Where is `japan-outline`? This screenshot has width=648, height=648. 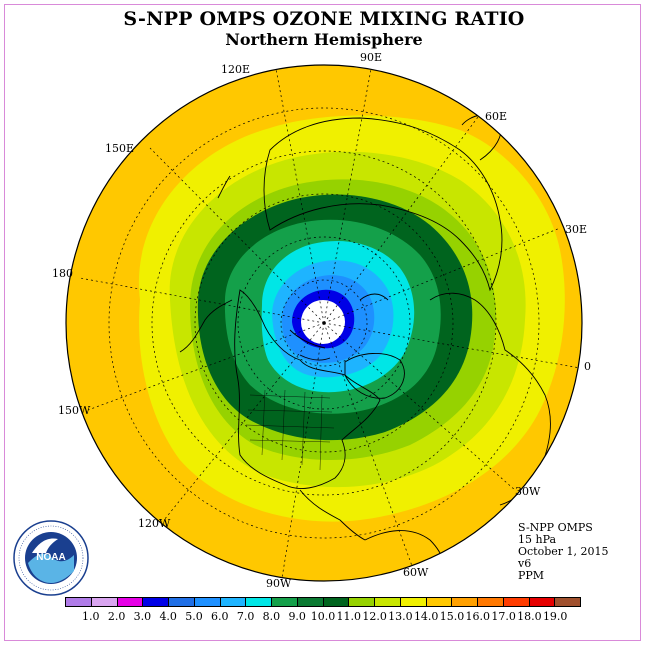 japan-outline is located at coordinates (224, 187).